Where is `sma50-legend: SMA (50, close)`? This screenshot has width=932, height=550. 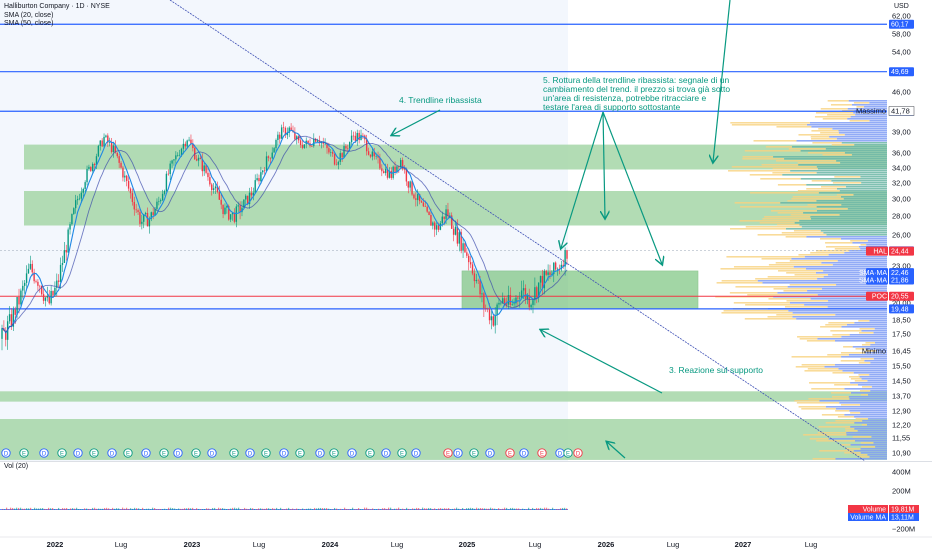
sma50-legend: SMA (50, close) is located at coordinates (29, 23).